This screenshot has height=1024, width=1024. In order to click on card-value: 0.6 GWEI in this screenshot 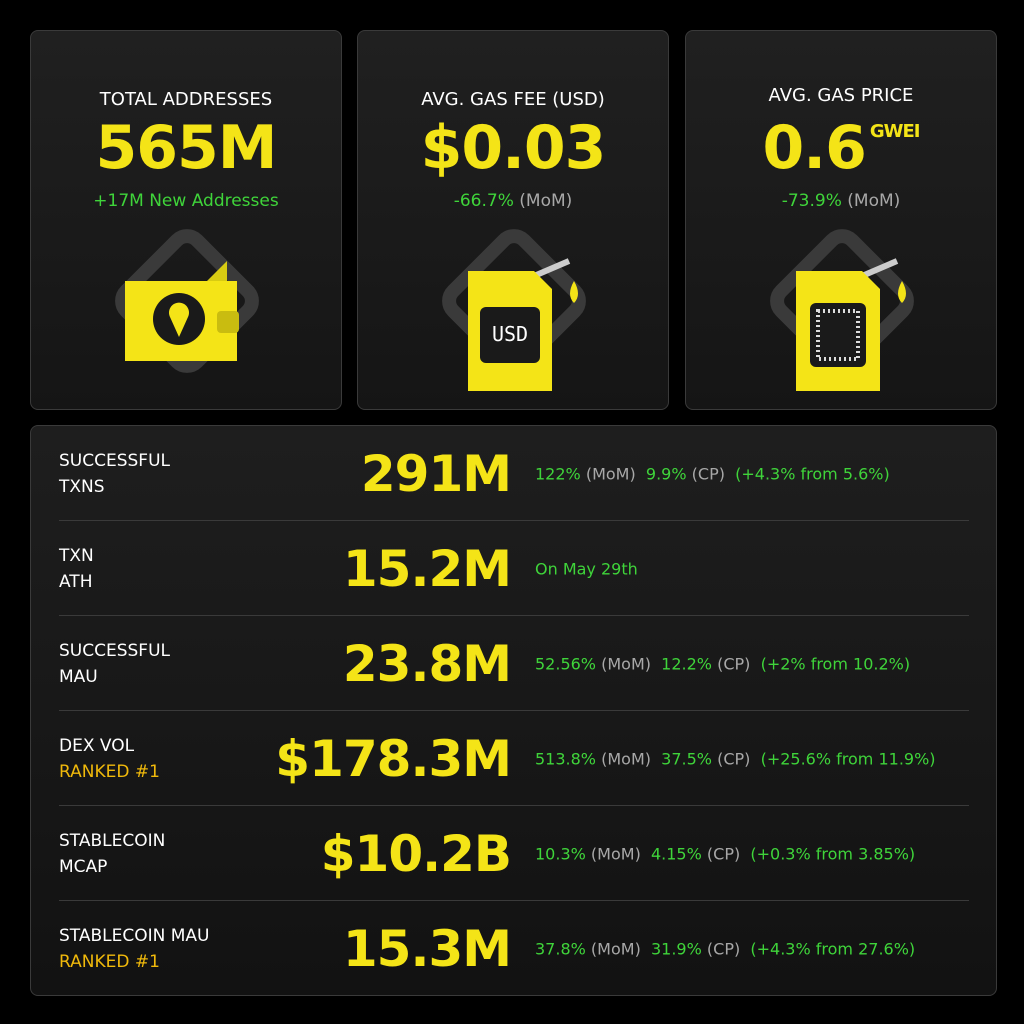, I will do `click(841, 148)`.